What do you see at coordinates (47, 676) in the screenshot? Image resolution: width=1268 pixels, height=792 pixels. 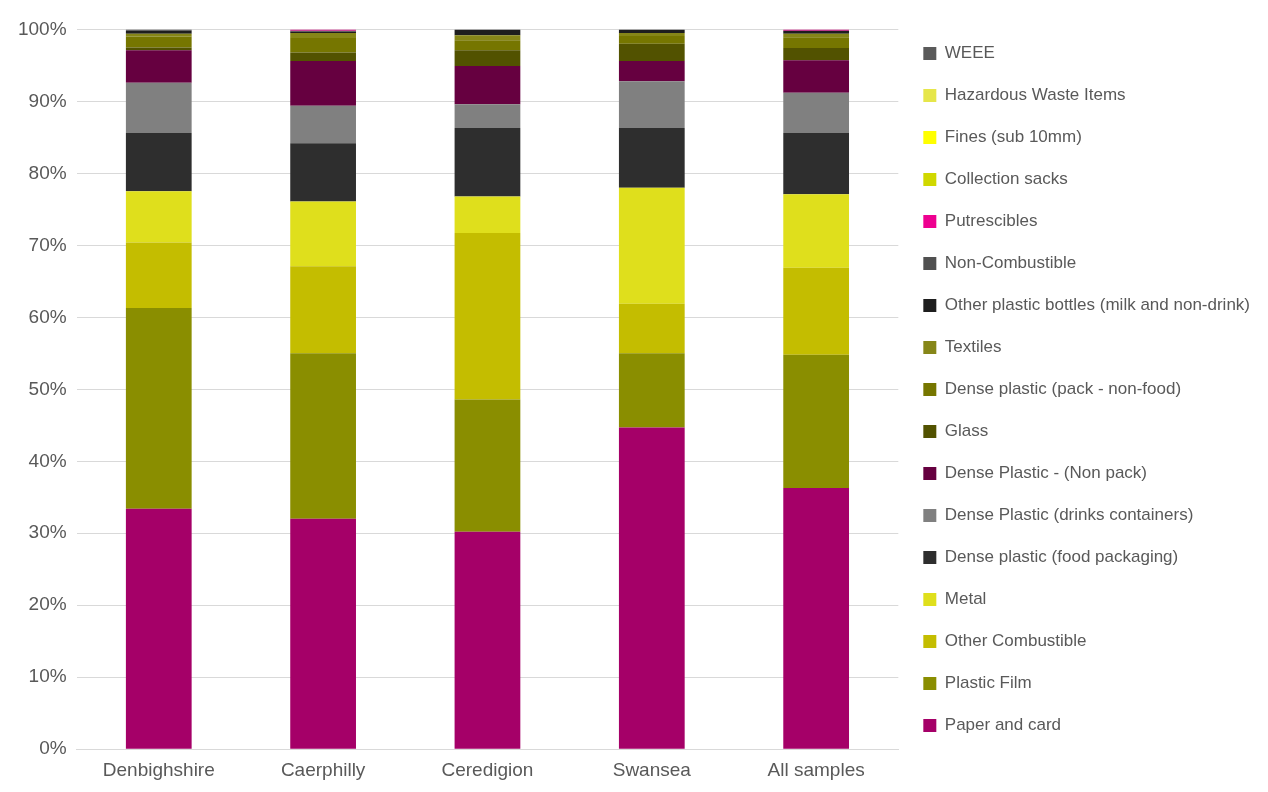 I see `y-tick-label: 10%` at bounding box center [47, 676].